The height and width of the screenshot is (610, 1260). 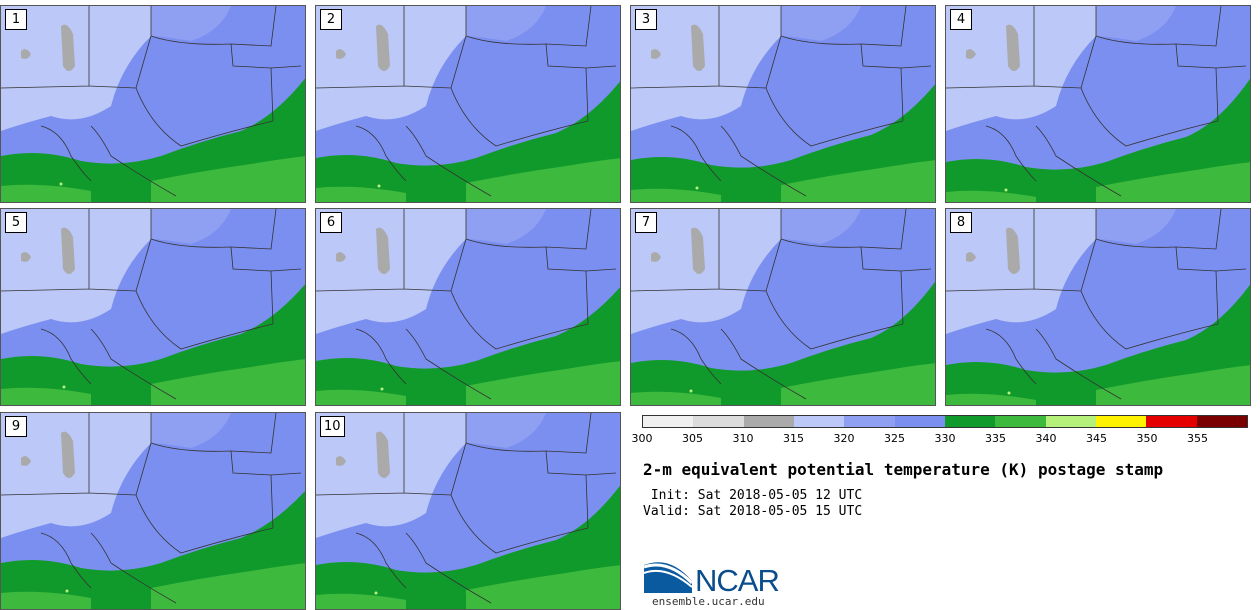 I want to click on ncar-wordmark: NCAR, so click(x=737, y=580).